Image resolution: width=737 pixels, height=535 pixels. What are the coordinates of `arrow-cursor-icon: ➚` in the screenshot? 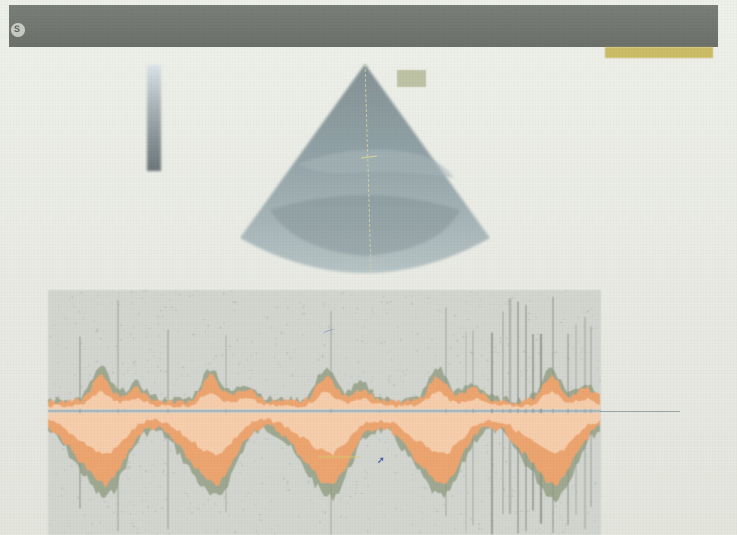 It's located at (381, 460).